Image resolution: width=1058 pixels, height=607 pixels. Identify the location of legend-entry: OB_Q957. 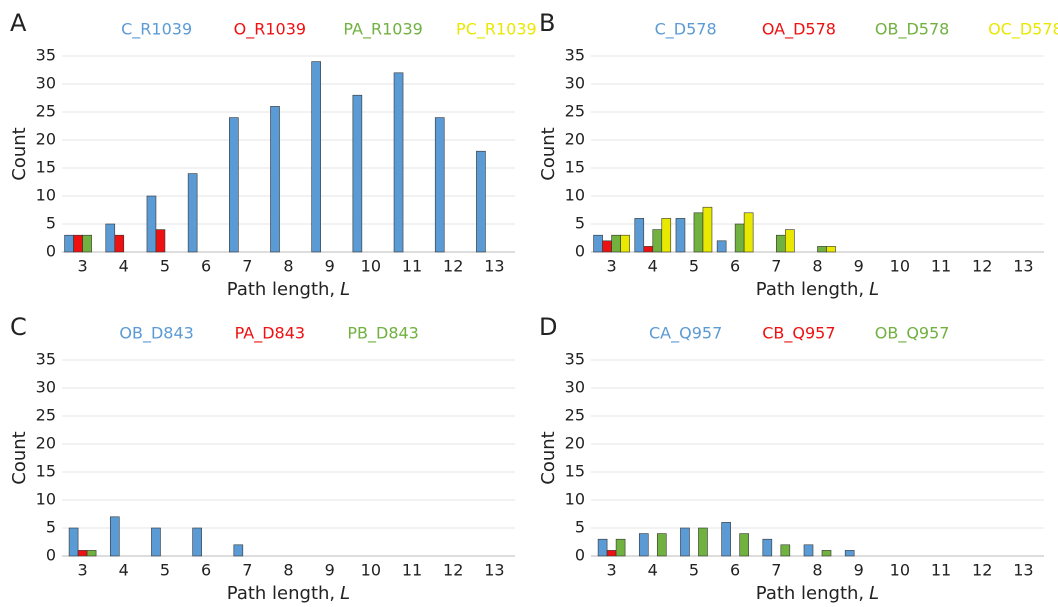
(912, 334).